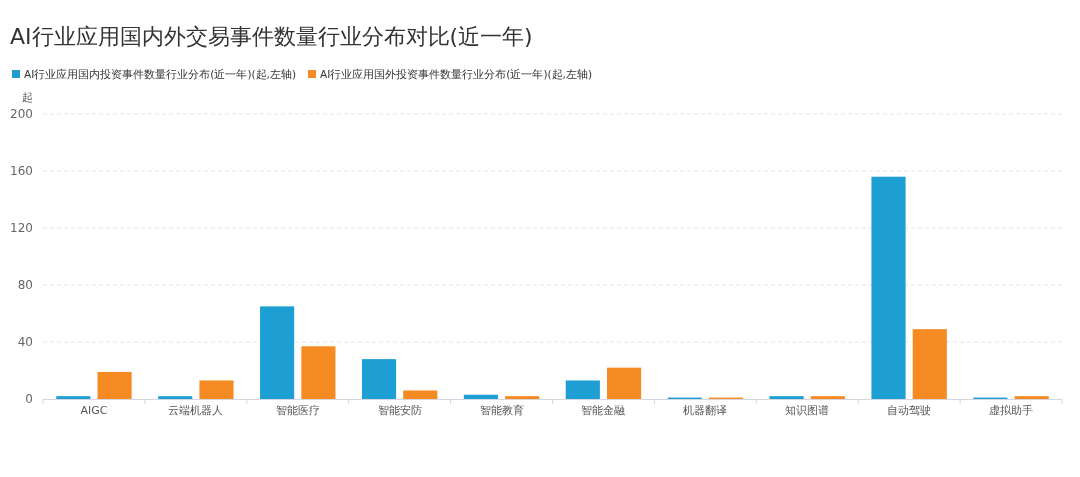 This screenshot has height=477, width=1080. I want to click on xtick: 虚拟助手, so click(1011, 410).